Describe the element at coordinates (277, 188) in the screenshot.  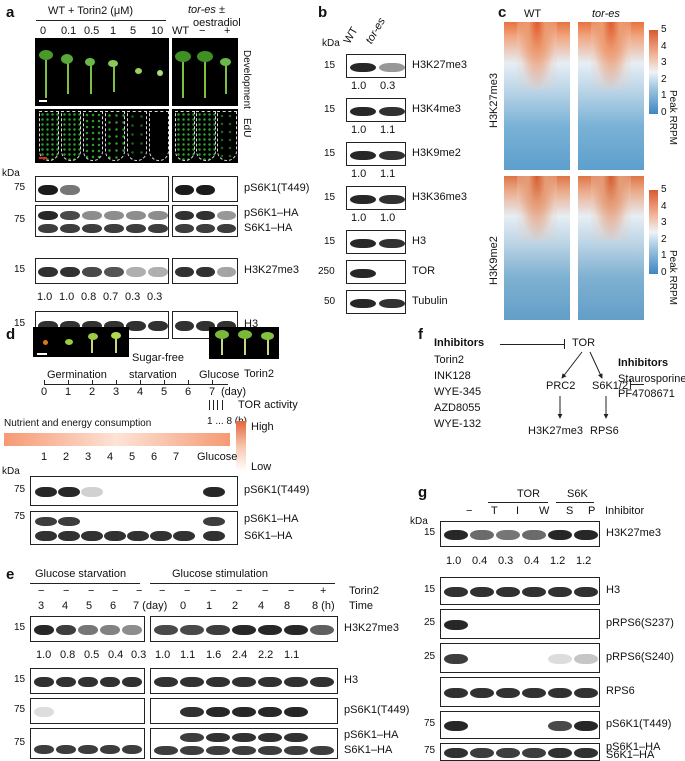
I see `a-blot-label: pS6K1(T449)` at that location.